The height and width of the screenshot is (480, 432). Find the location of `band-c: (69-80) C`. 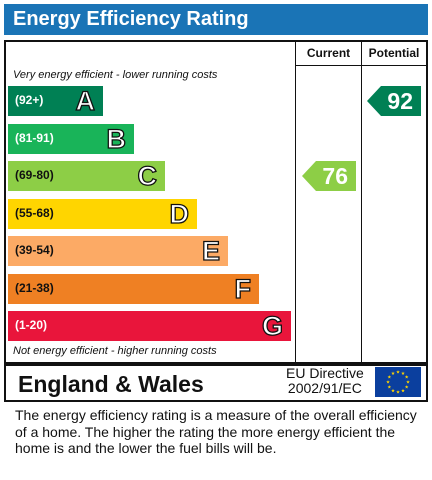

band-c: (69-80) C is located at coordinates (86, 176).